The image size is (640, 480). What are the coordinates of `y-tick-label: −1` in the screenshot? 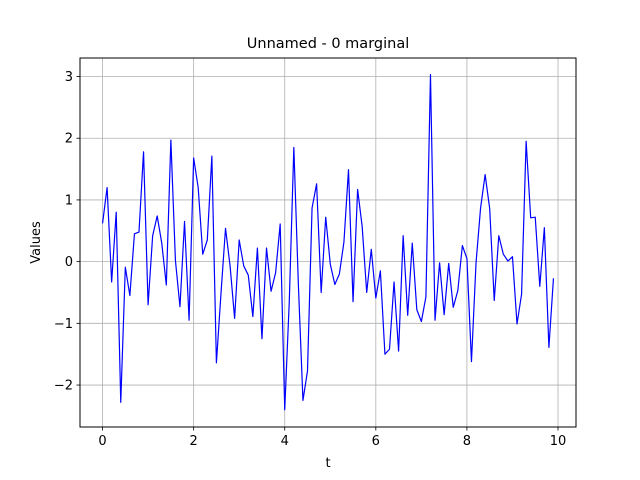 It's located at (63, 324).